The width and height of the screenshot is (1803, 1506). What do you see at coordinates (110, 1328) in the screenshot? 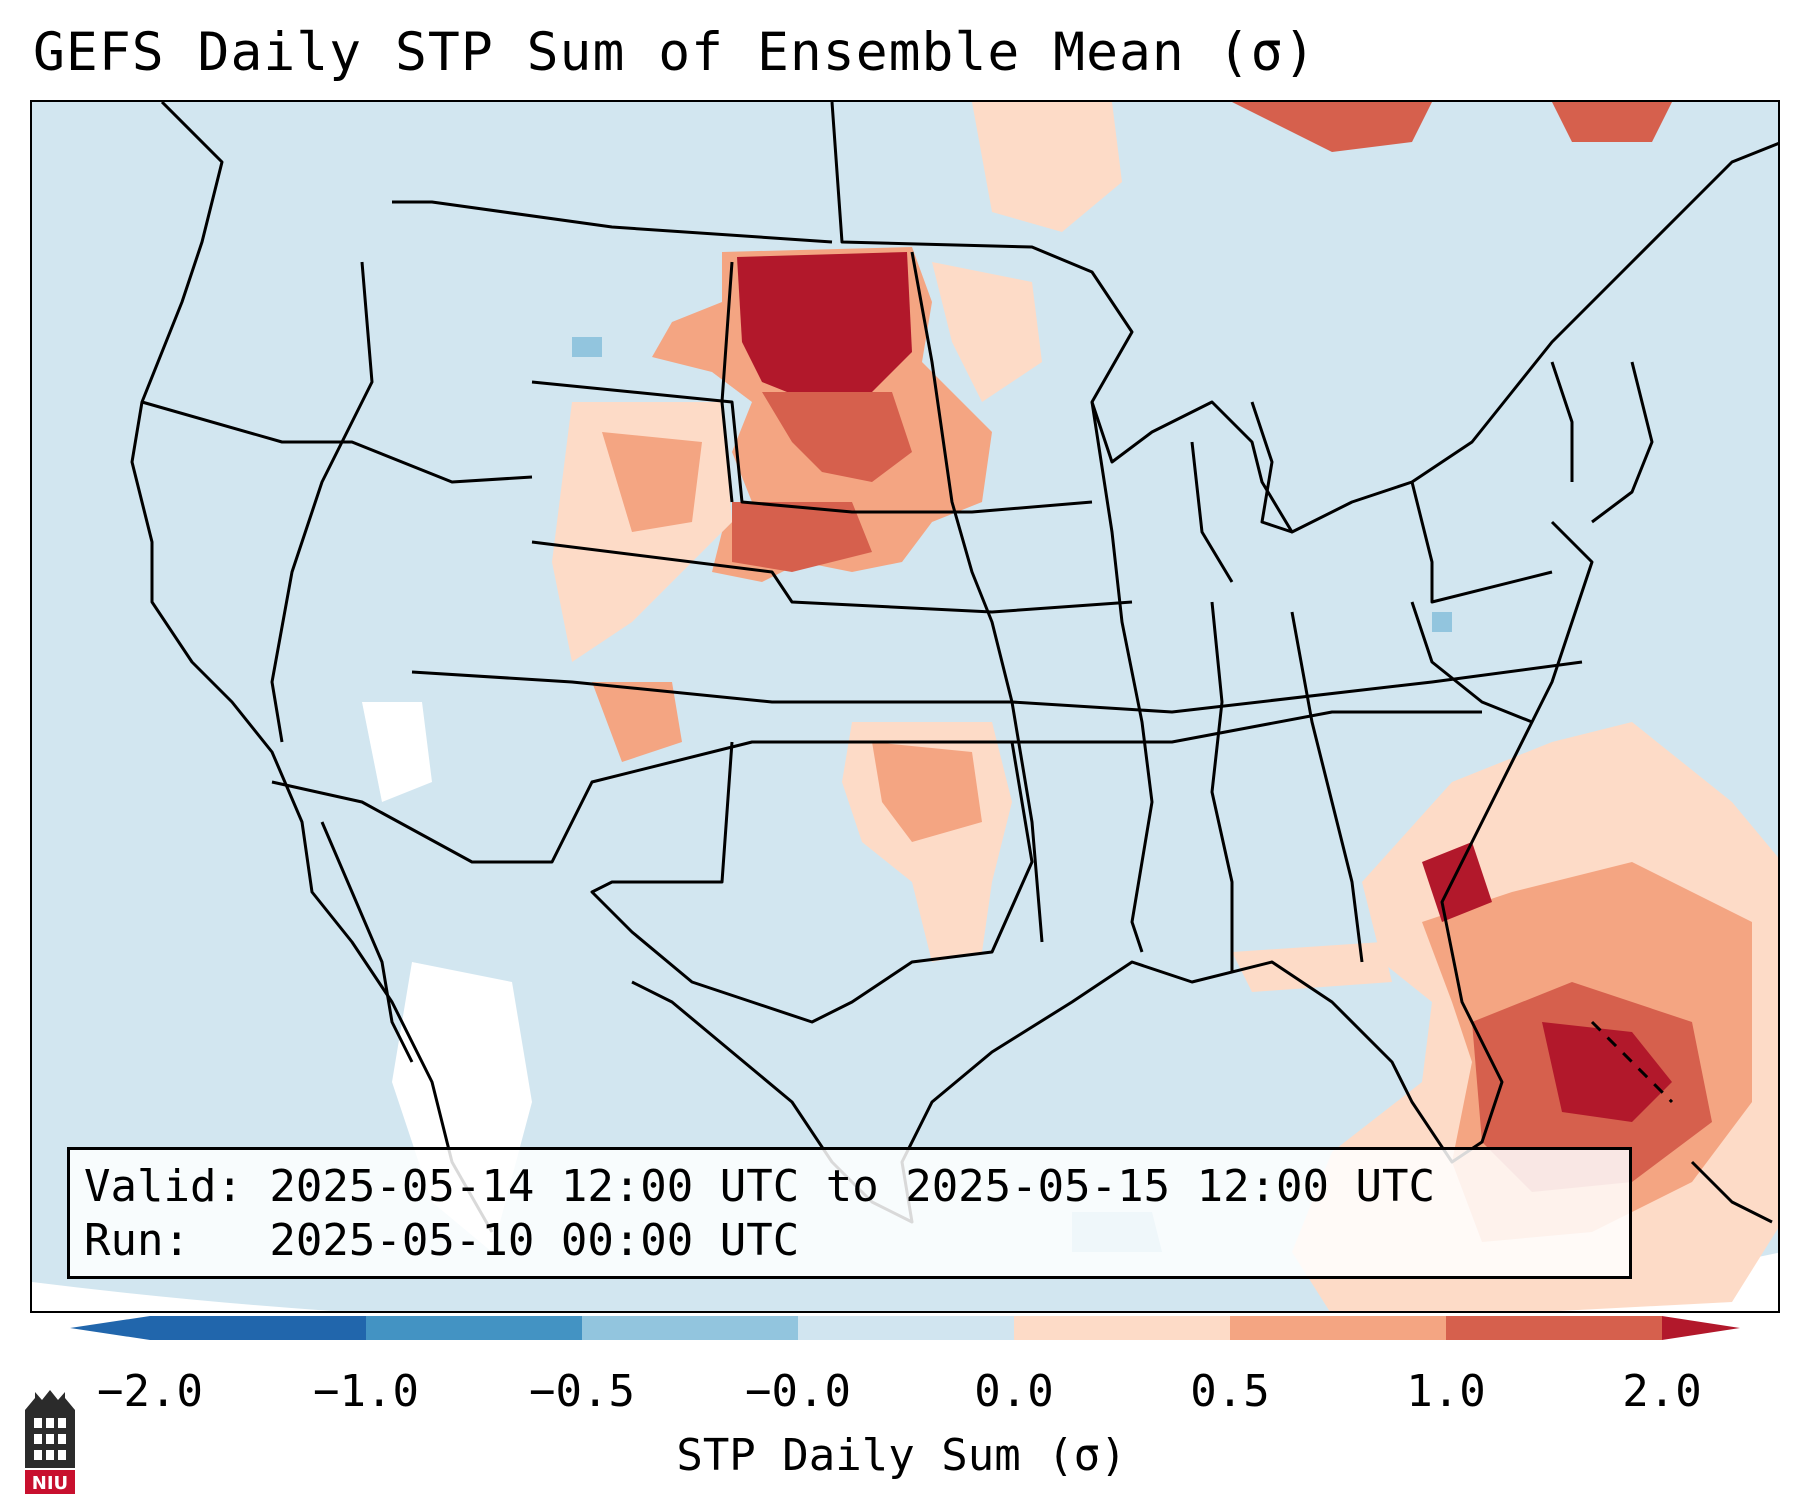
I see `colorbar-under-arrow` at bounding box center [110, 1328].